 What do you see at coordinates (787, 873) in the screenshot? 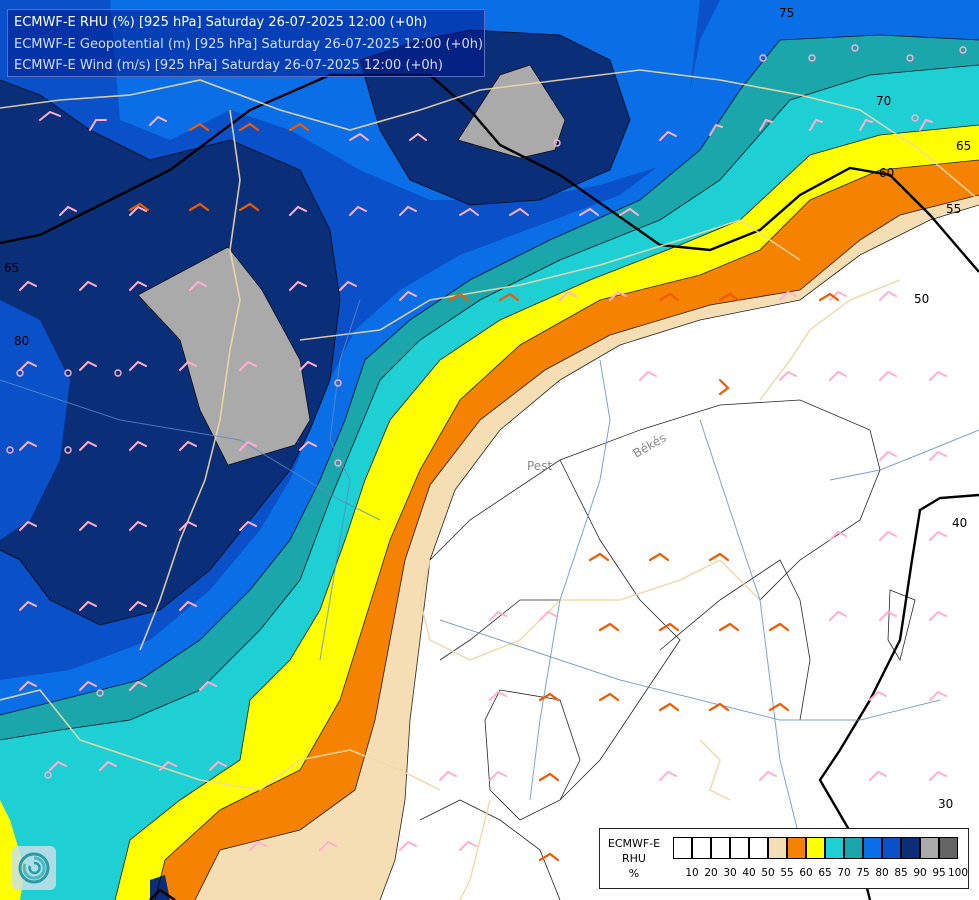
I see `legend-tick-label: 55` at bounding box center [787, 873].